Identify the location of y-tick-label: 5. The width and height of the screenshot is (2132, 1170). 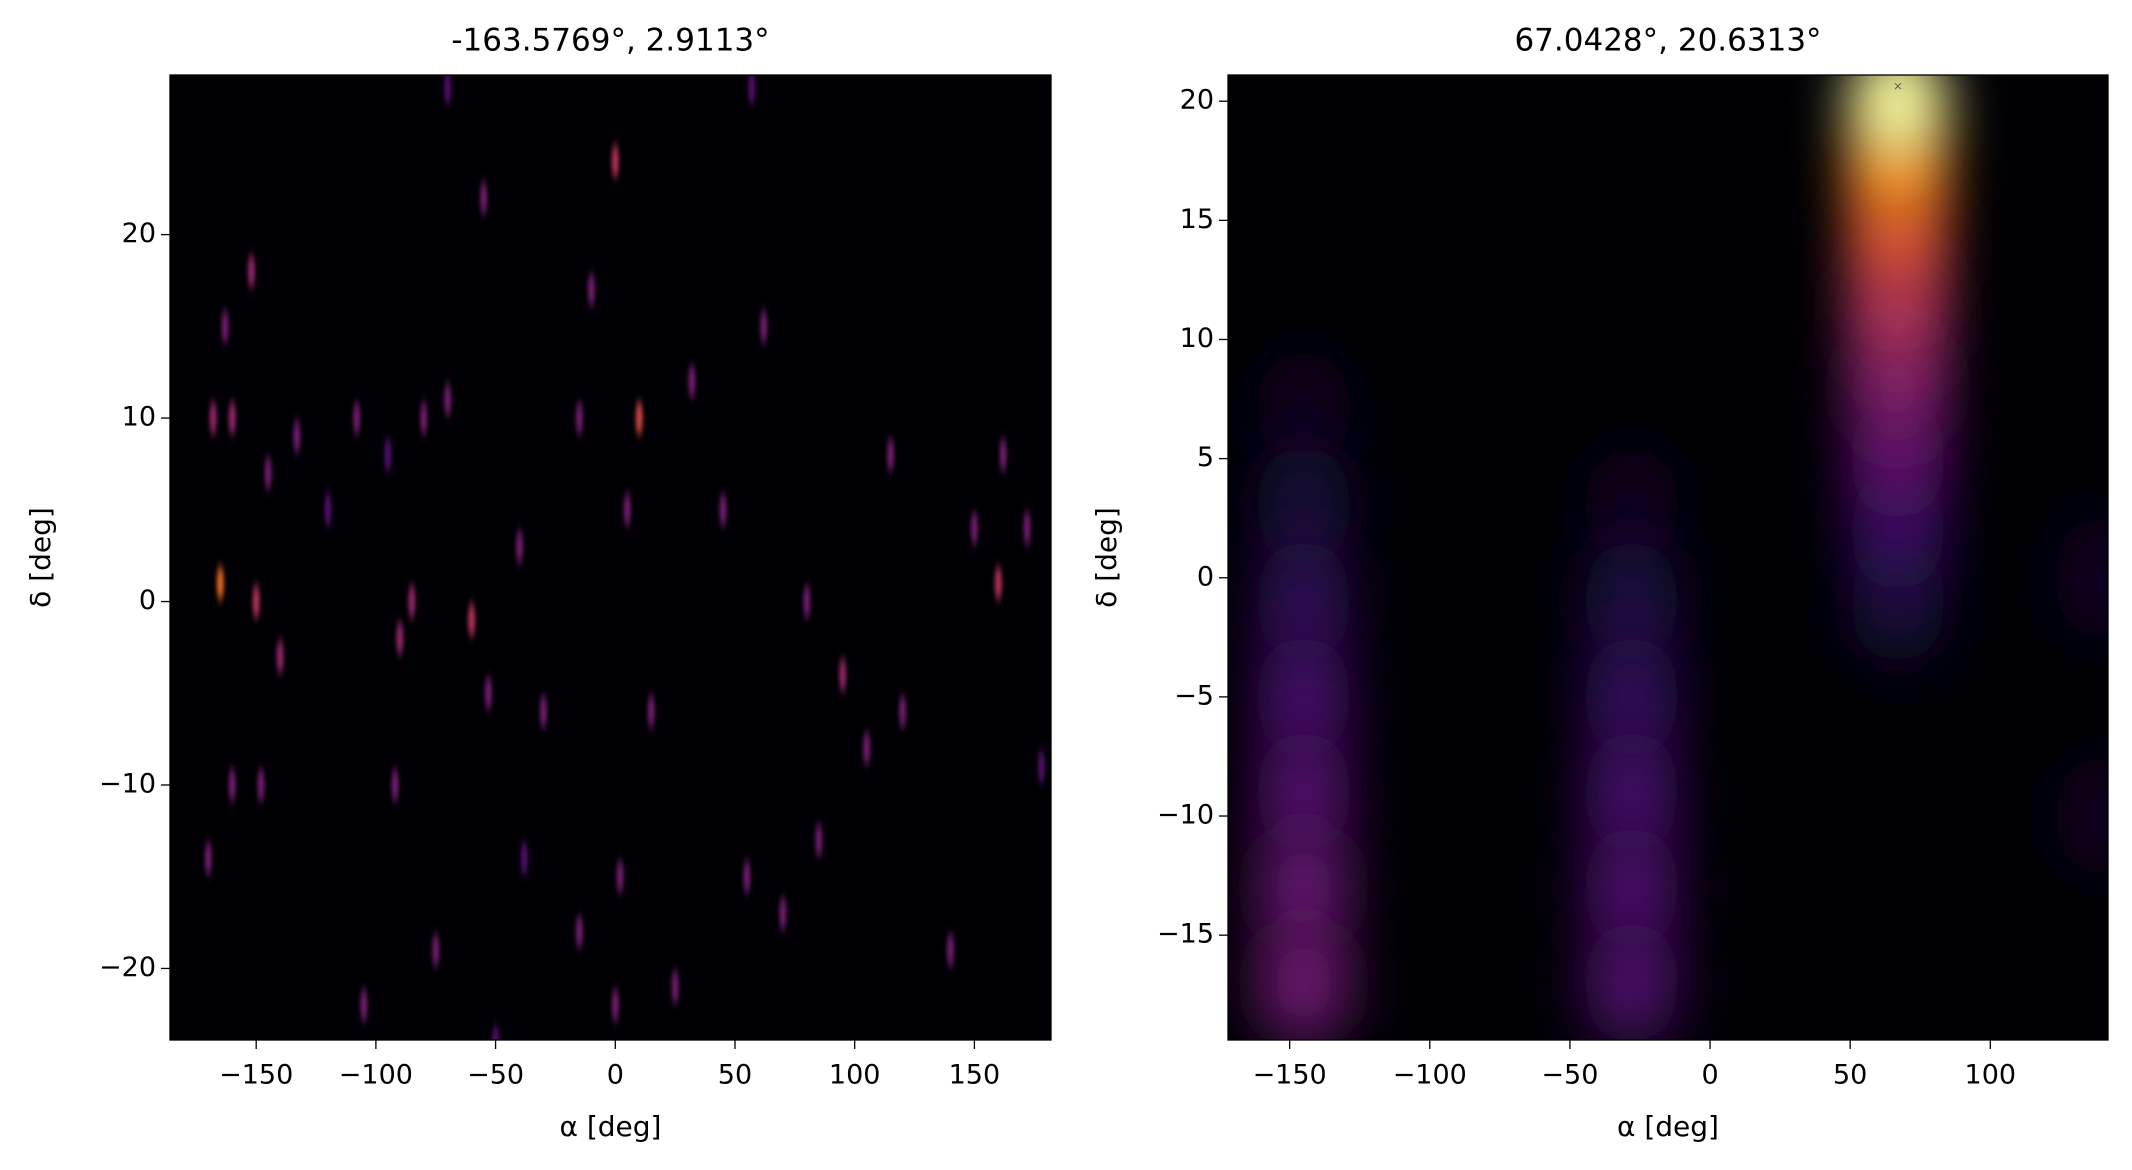
(1205, 457).